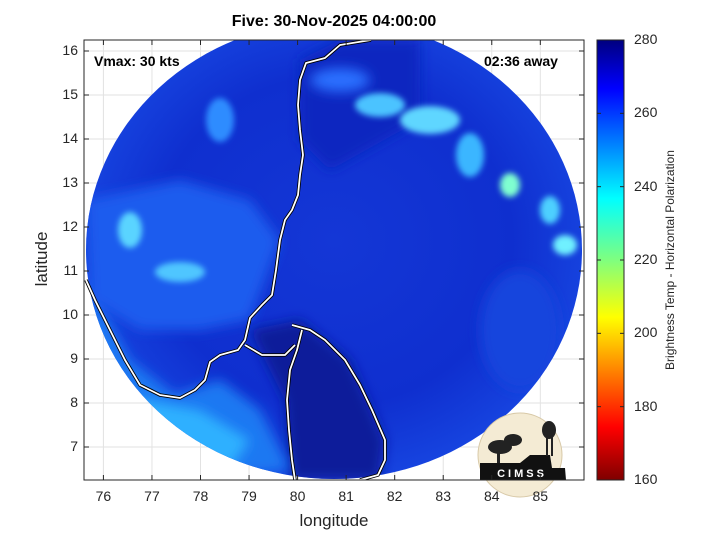 Image resolution: width=720 pixels, height=540 pixels. Describe the element at coordinates (41, 259) in the screenshot. I see `y-axis-label: latitude` at that location.